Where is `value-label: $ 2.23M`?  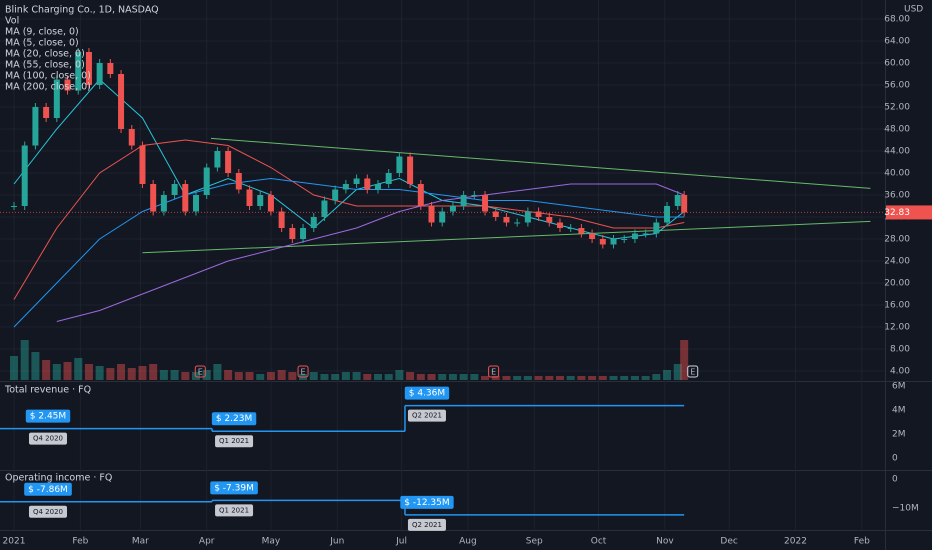 value-label: $ 2.23M is located at coordinates (234, 419).